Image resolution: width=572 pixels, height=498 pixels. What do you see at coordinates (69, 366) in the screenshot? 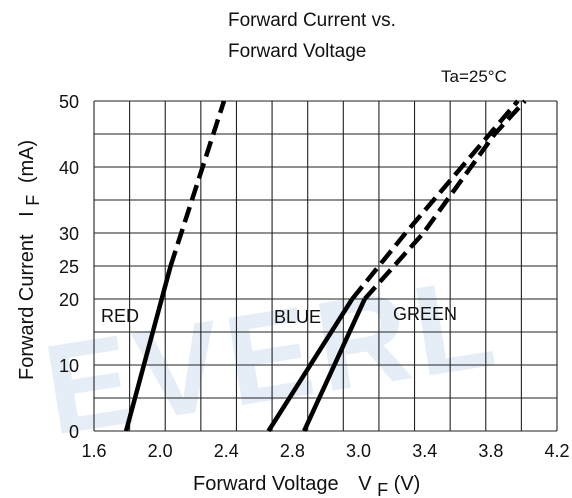
I see `y-tick-label: 10` at bounding box center [69, 366].